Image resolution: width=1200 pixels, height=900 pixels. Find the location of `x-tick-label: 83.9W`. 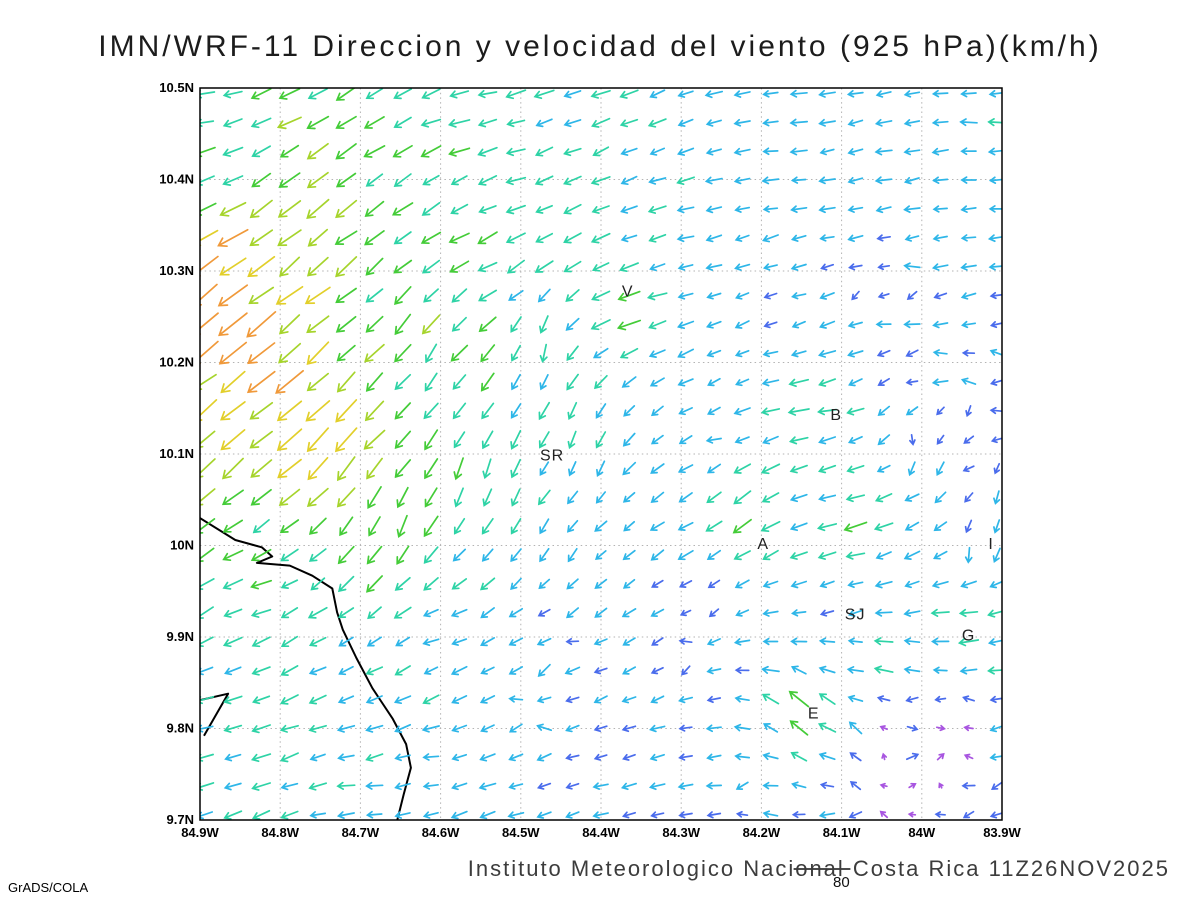

x-tick-label: 83.9W is located at coordinates (1002, 832).